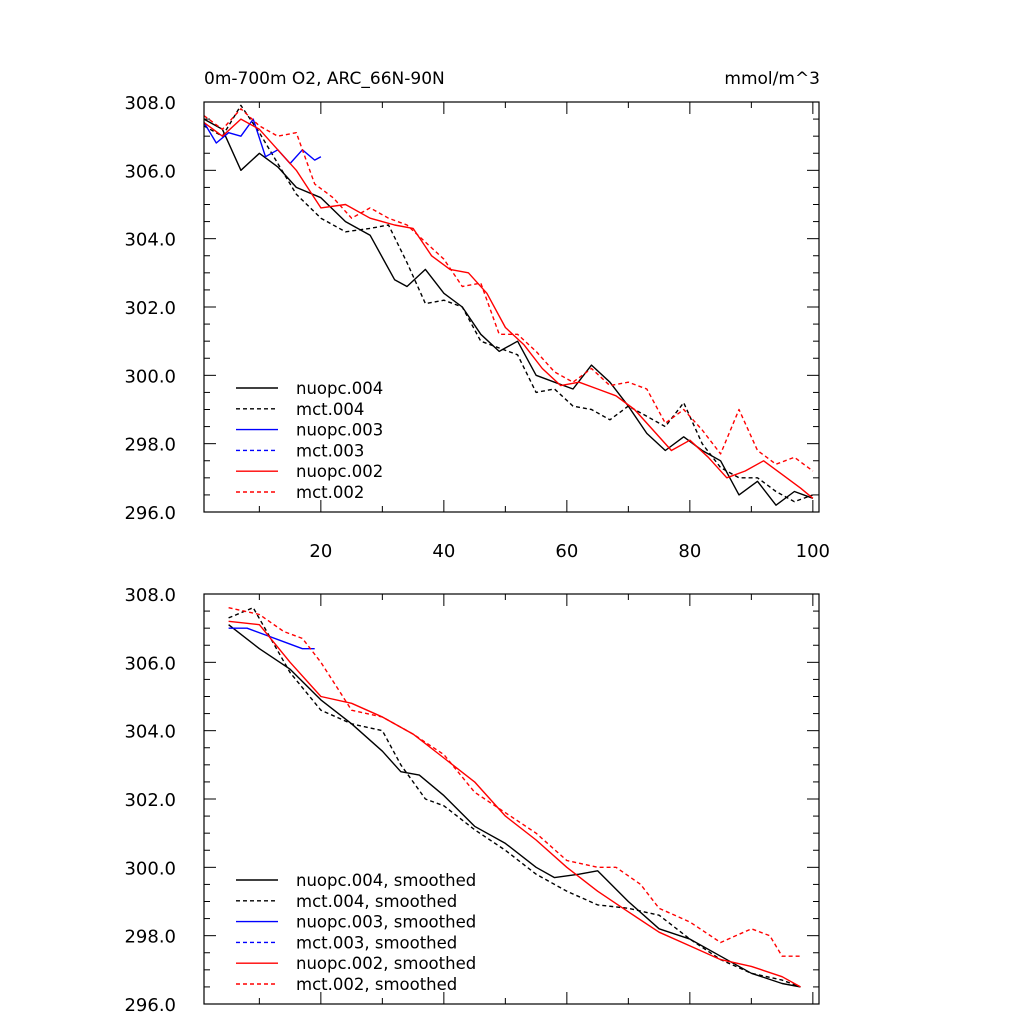 The image size is (1024, 1024). What do you see at coordinates (330, 492) in the screenshot?
I see `legend-label: mct.002` at bounding box center [330, 492].